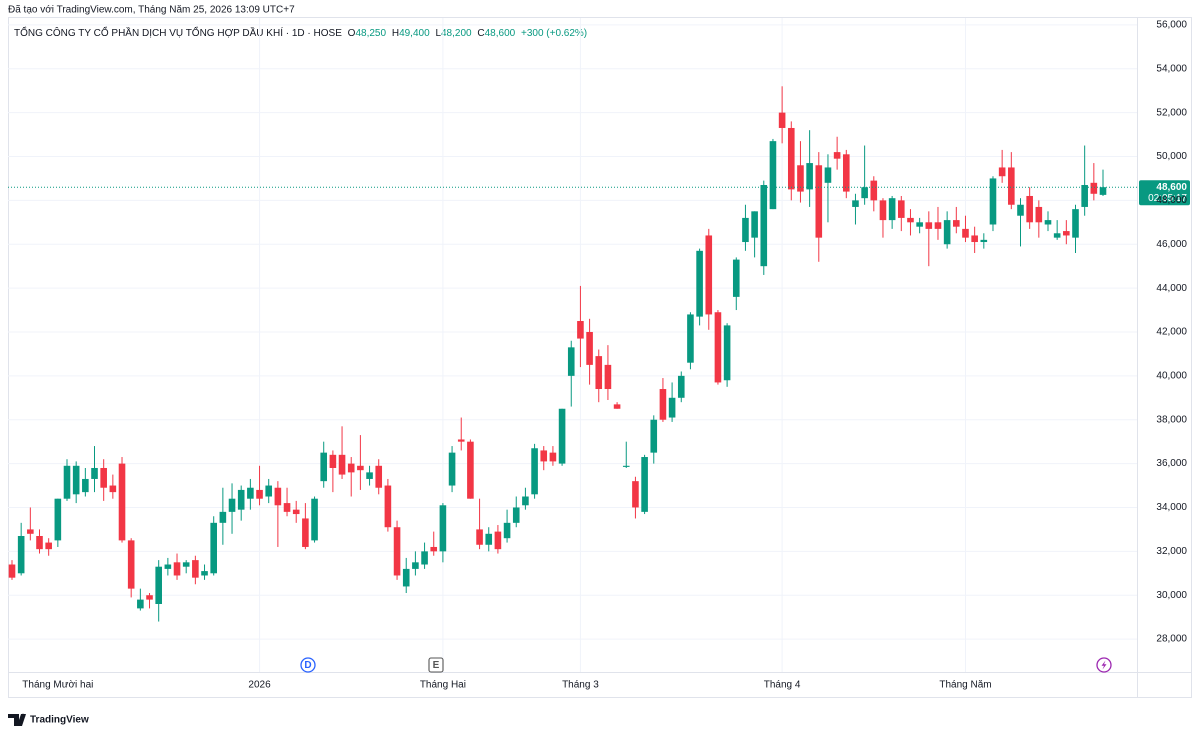  I want to click on ohlc-value: 48,250, so click(370, 33).